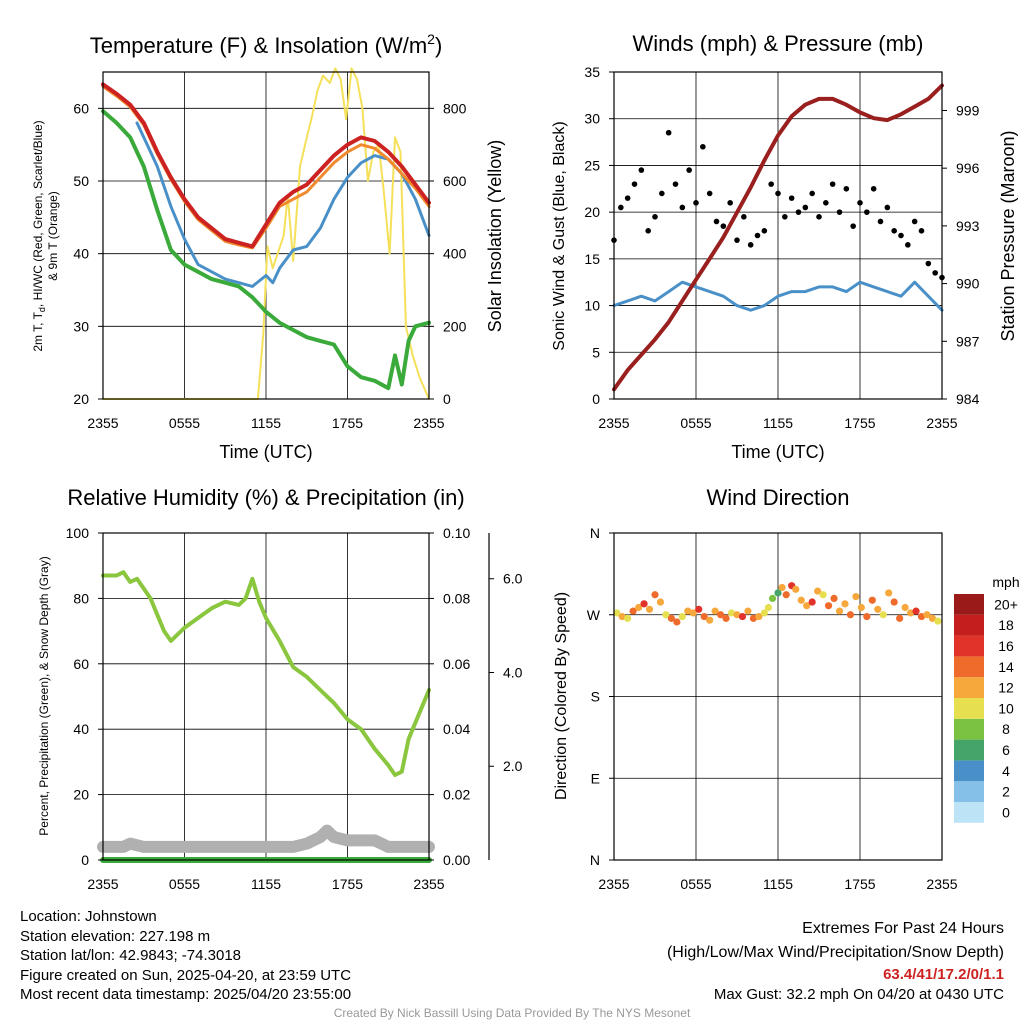 The height and width of the screenshot is (1024, 1024). What do you see at coordinates (778, 696) in the screenshot?
I see `direction-grid` at bounding box center [778, 696].